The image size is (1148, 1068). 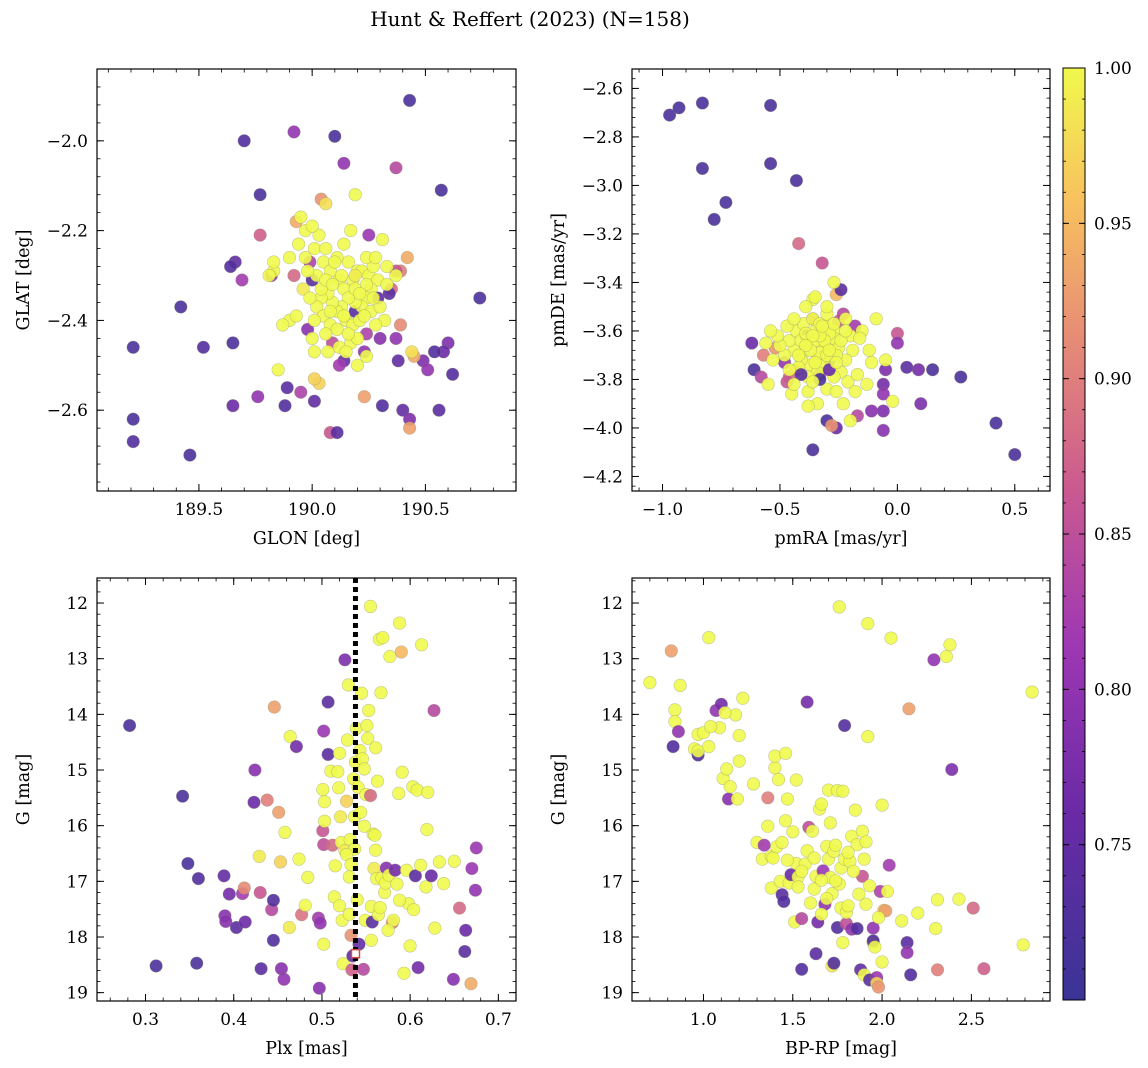 What do you see at coordinates (1113, 690) in the screenshot?
I see `colorbar-tick-label: 0.80` at bounding box center [1113, 690].